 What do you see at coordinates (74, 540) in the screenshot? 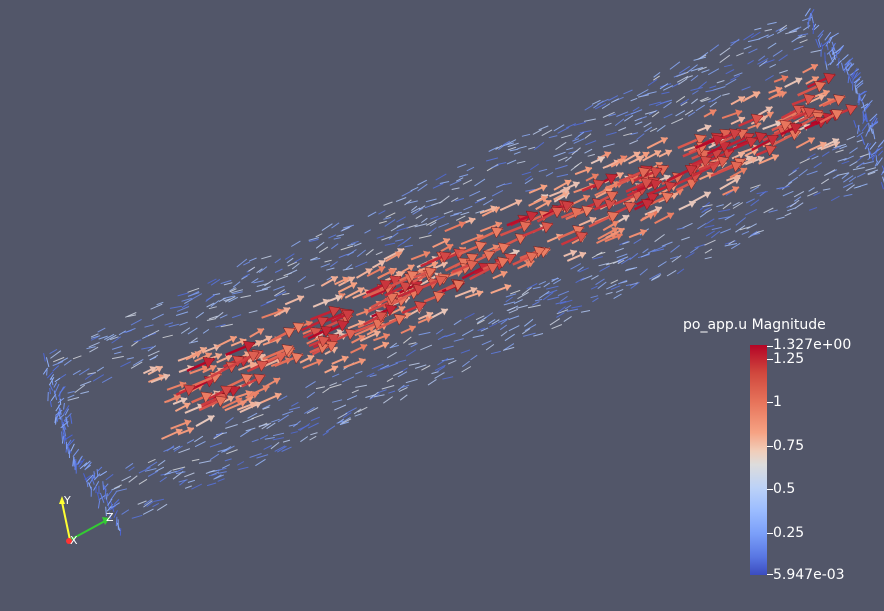
I see `x-axis-label: X` at bounding box center [74, 540].